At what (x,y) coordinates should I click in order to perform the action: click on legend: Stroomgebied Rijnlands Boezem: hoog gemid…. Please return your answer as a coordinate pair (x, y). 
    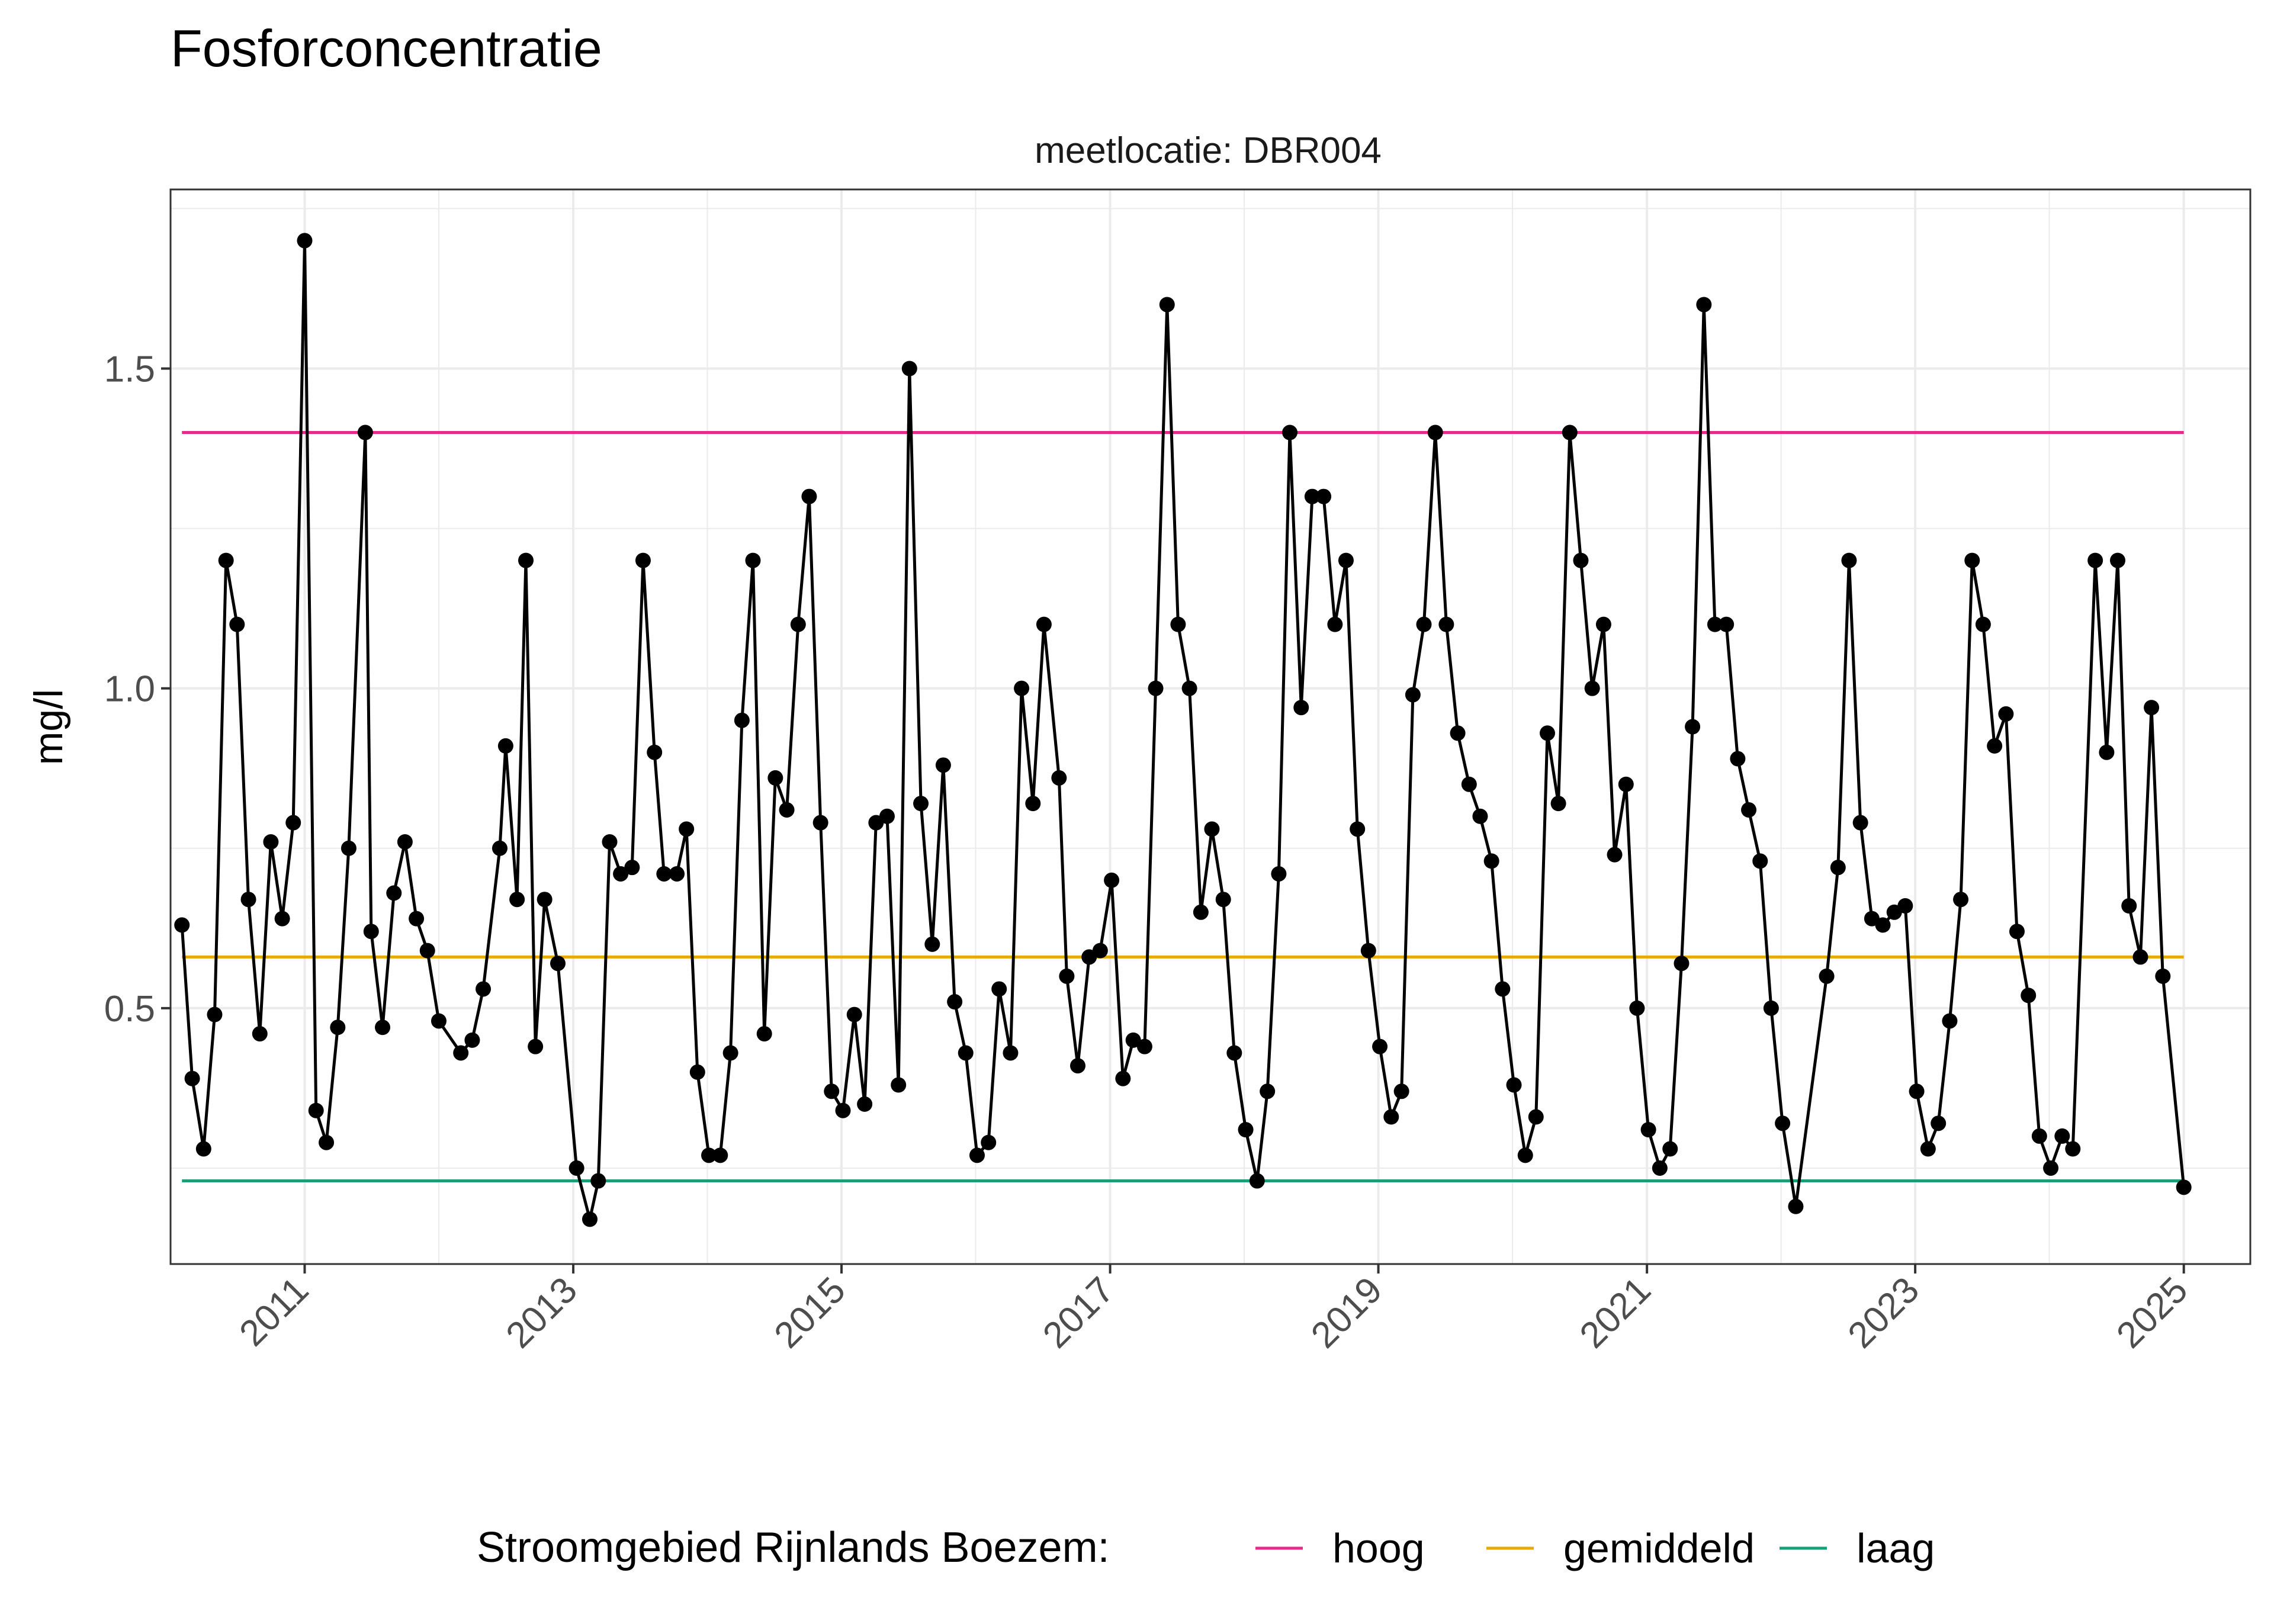
    Looking at the image, I should click on (1206, 1547).